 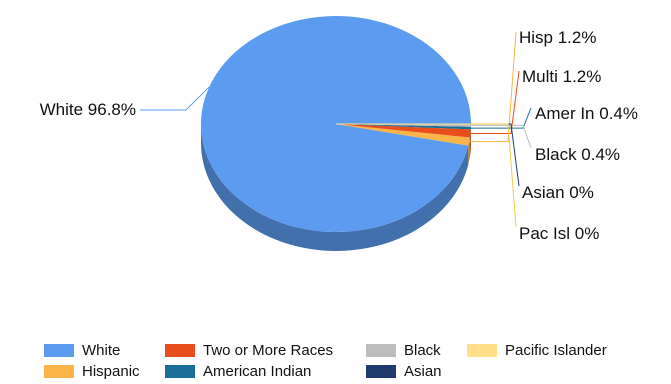 I want to click on label-hispanic: Hisp 1.2%, so click(x=557, y=37).